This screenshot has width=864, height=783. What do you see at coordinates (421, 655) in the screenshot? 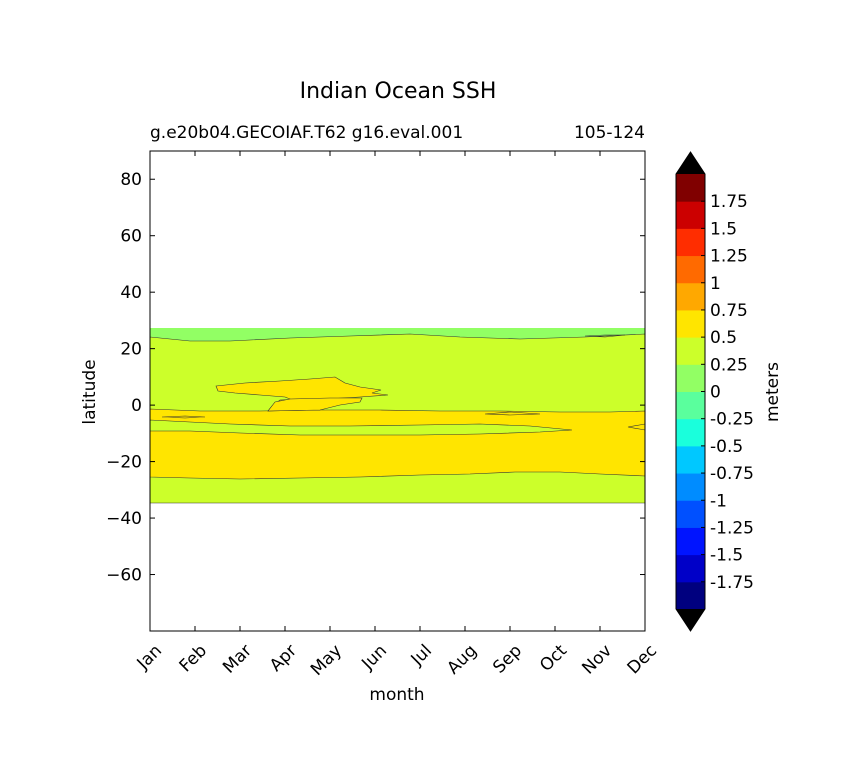
I see `x-tick-label: Jul` at bounding box center [421, 655].